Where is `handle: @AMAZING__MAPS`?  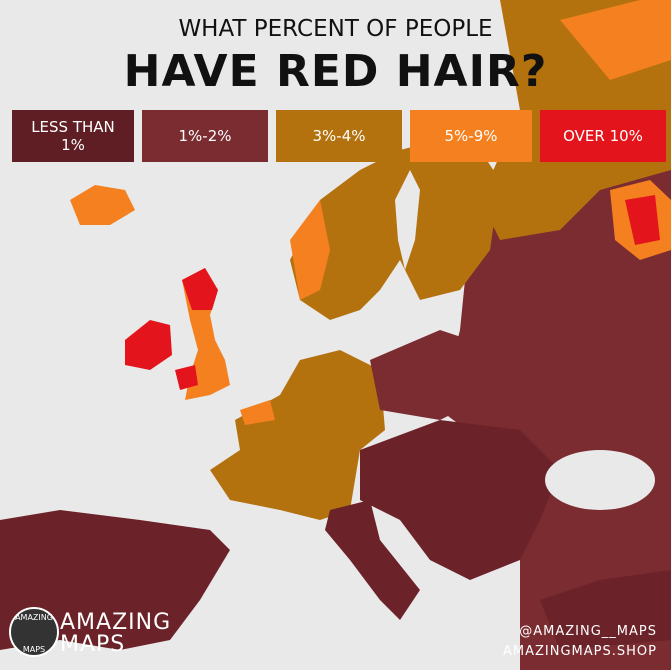 handle: @AMAZING__MAPS is located at coordinates (588, 631).